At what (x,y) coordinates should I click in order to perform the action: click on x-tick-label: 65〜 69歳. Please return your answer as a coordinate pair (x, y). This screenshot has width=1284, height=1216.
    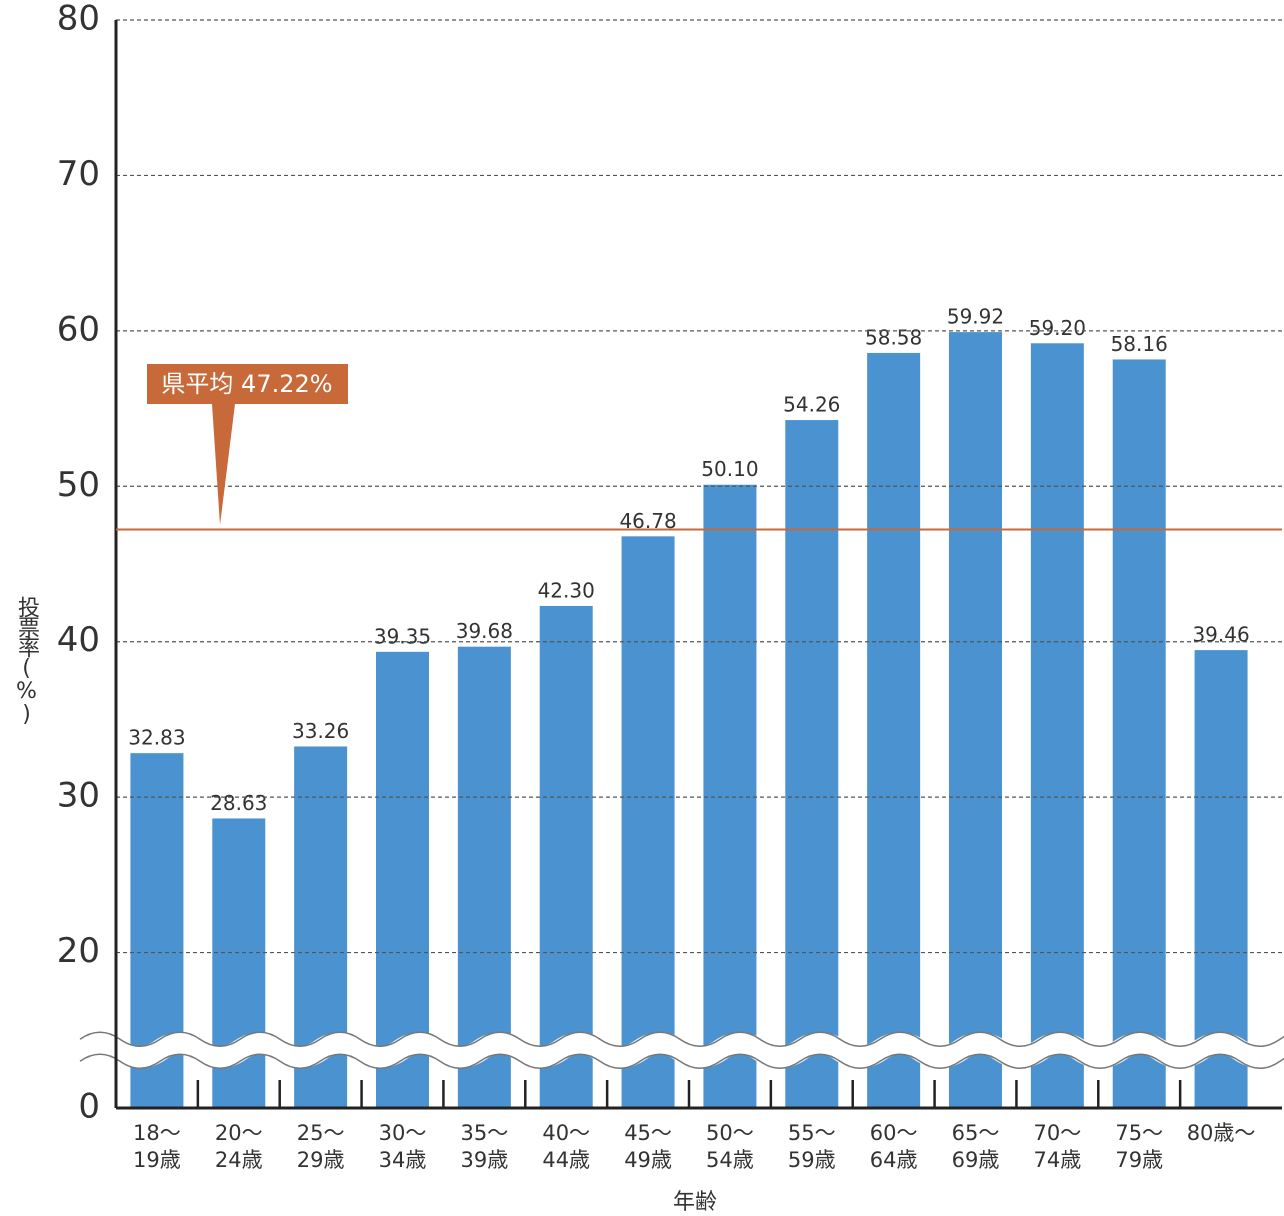
    Looking at the image, I should click on (975, 1146).